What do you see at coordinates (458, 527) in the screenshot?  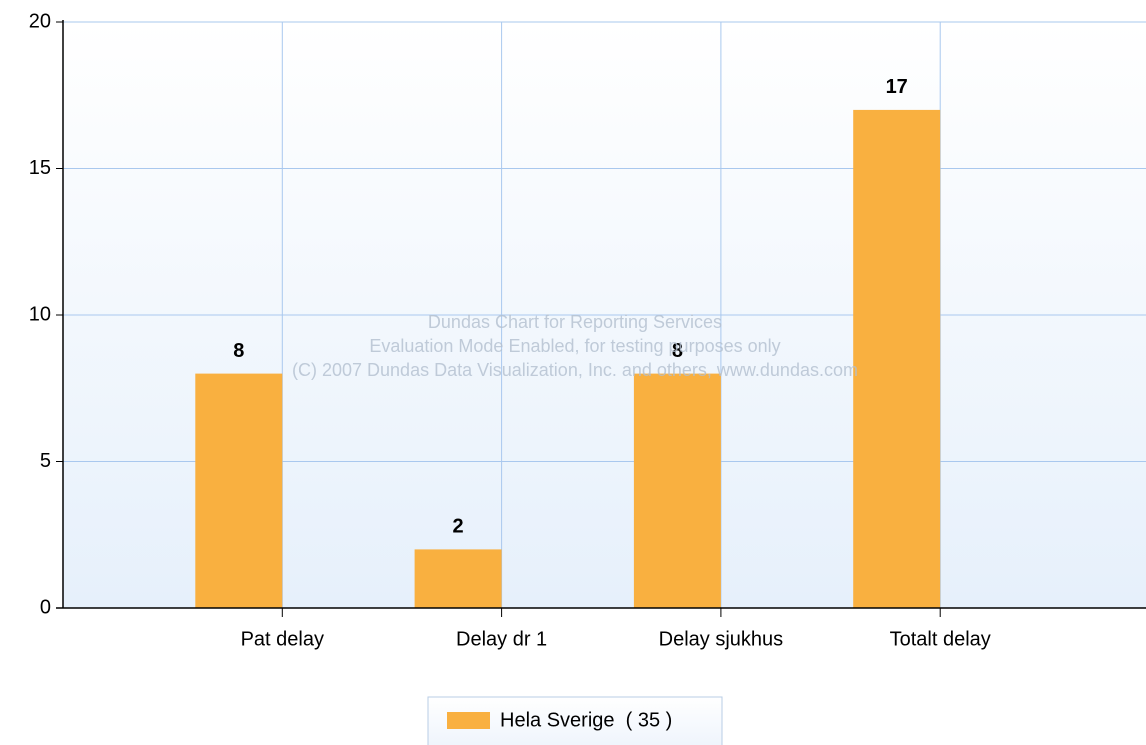 I see `value-label: 2` at bounding box center [458, 527].